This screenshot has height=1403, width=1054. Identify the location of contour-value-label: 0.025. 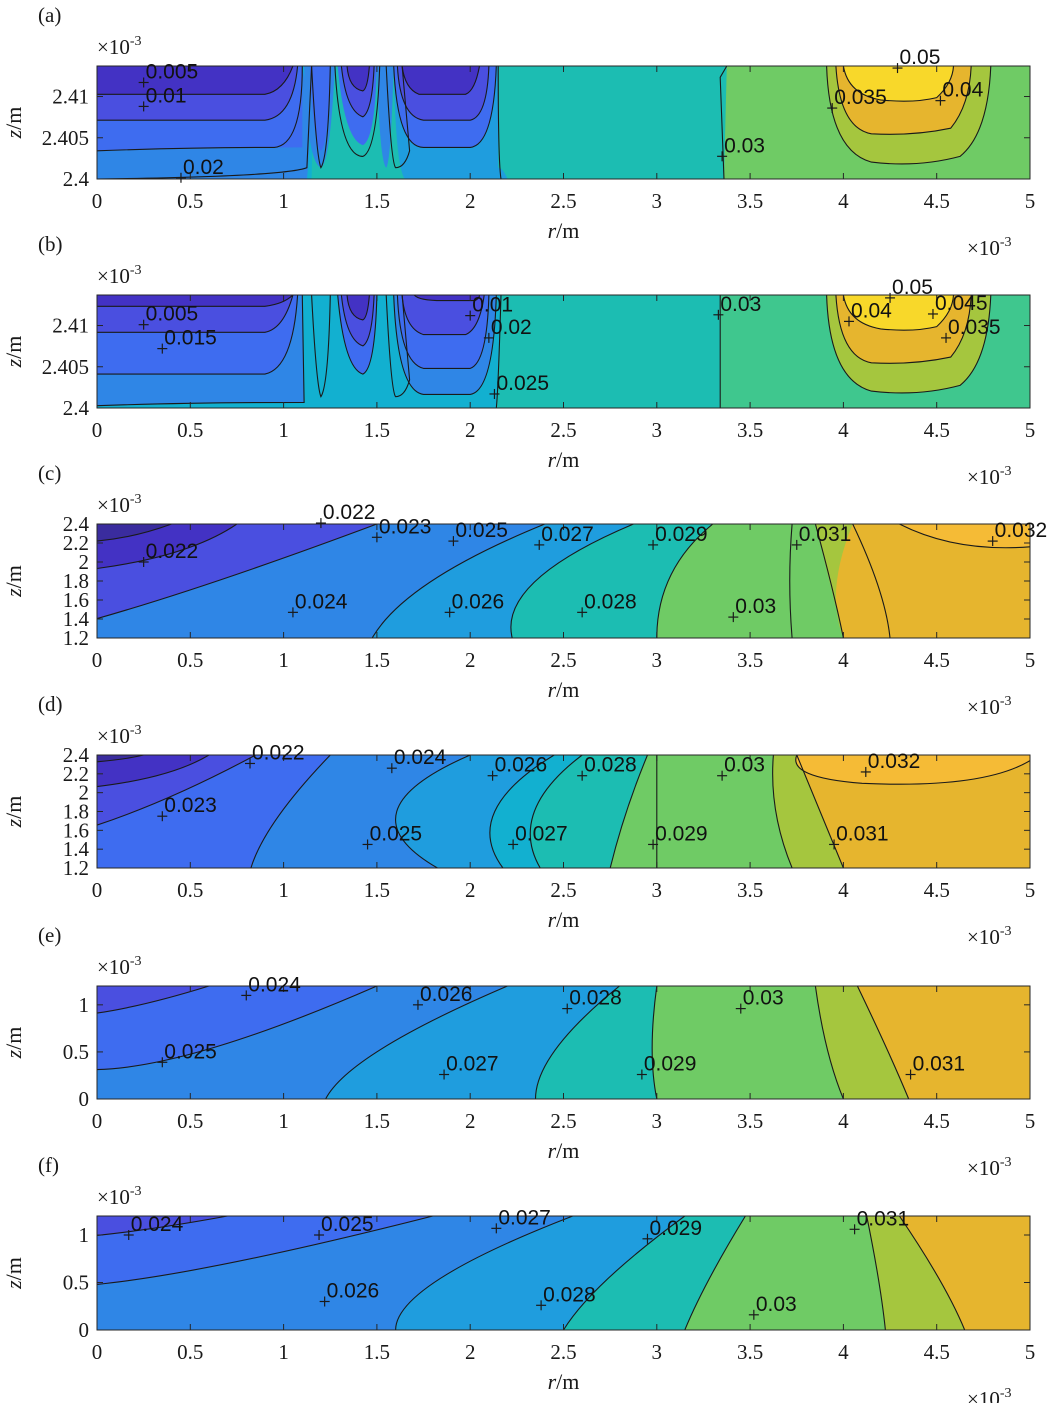
(347, 1224).